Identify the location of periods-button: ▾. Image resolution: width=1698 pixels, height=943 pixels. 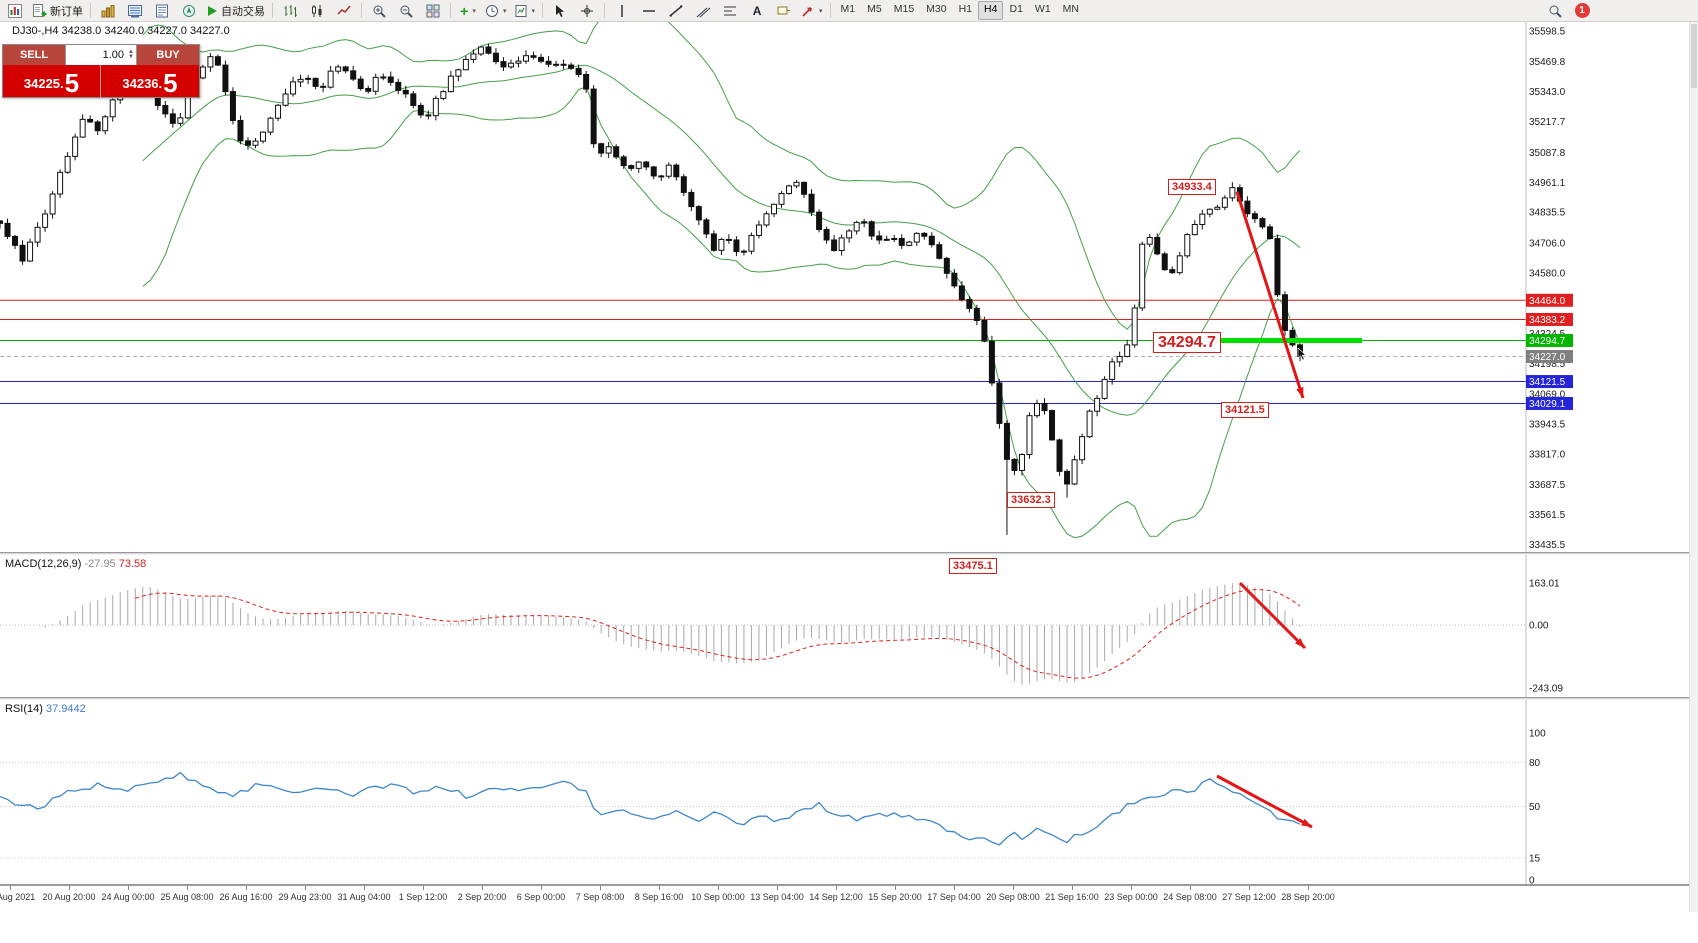
(496, 11).